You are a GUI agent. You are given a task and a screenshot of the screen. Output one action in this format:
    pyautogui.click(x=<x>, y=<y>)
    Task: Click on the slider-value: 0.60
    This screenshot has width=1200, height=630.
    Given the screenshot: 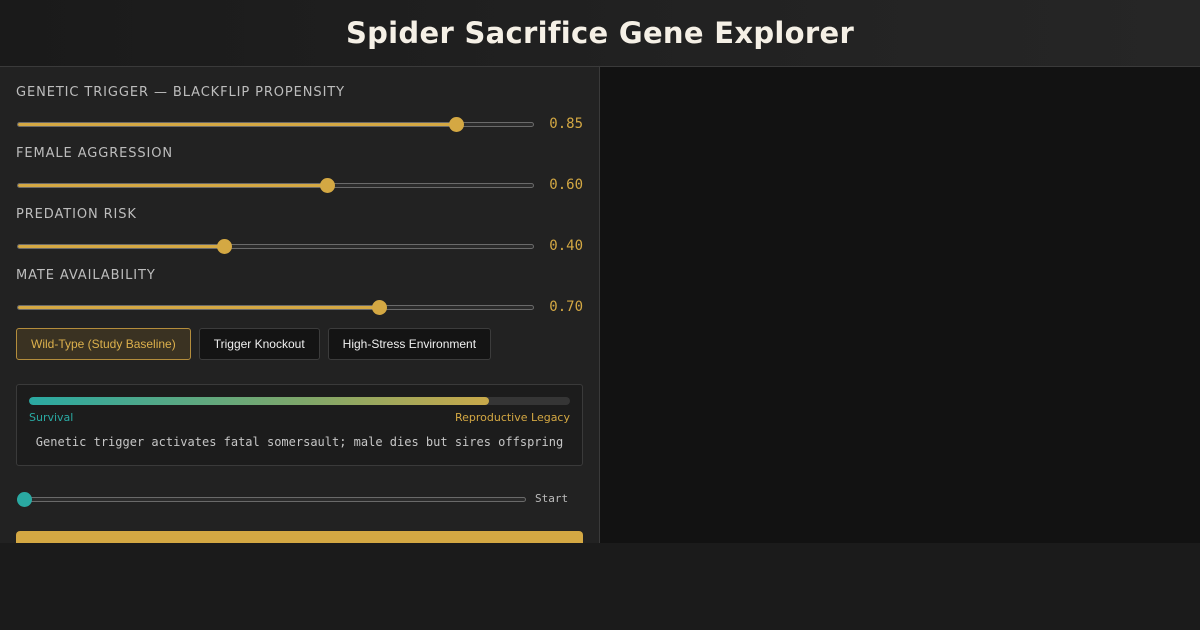 What is the action you would take?
    pyautogui.click(x=566, y=185)
    